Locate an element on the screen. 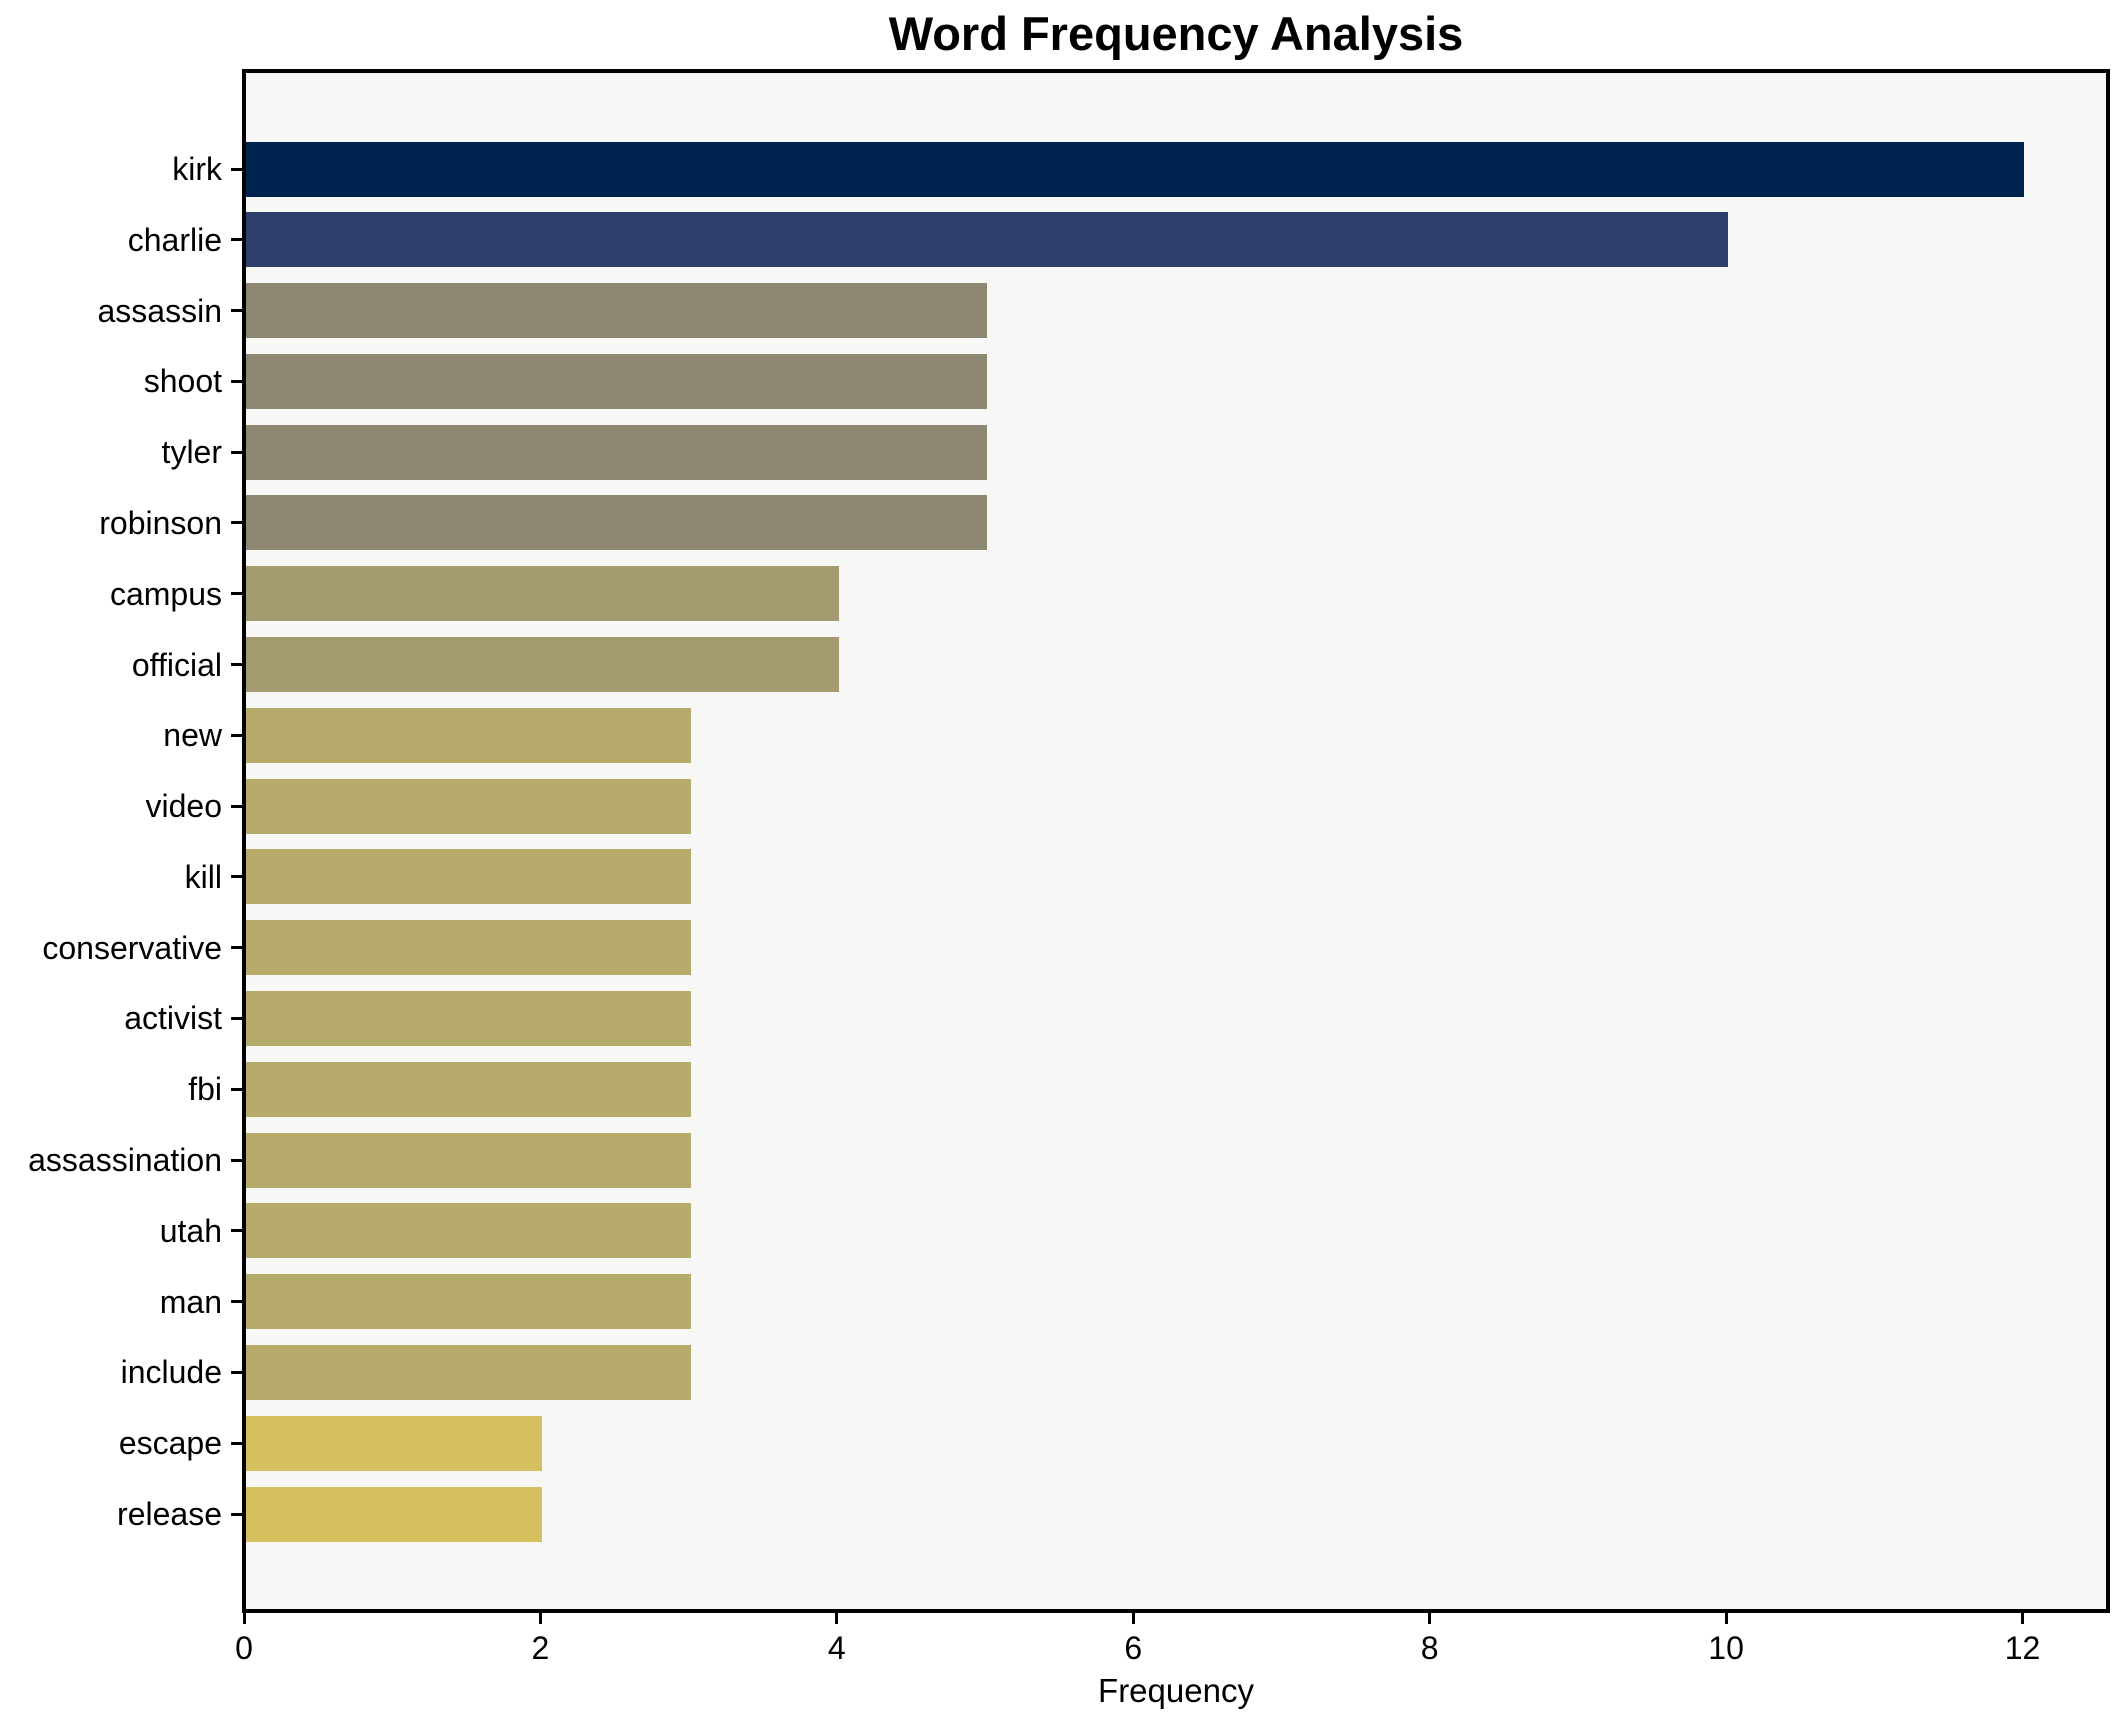 This screenshot has height=1722, width=2121. x-tick-label-0: 0 is located at coordinates (244, 1648).